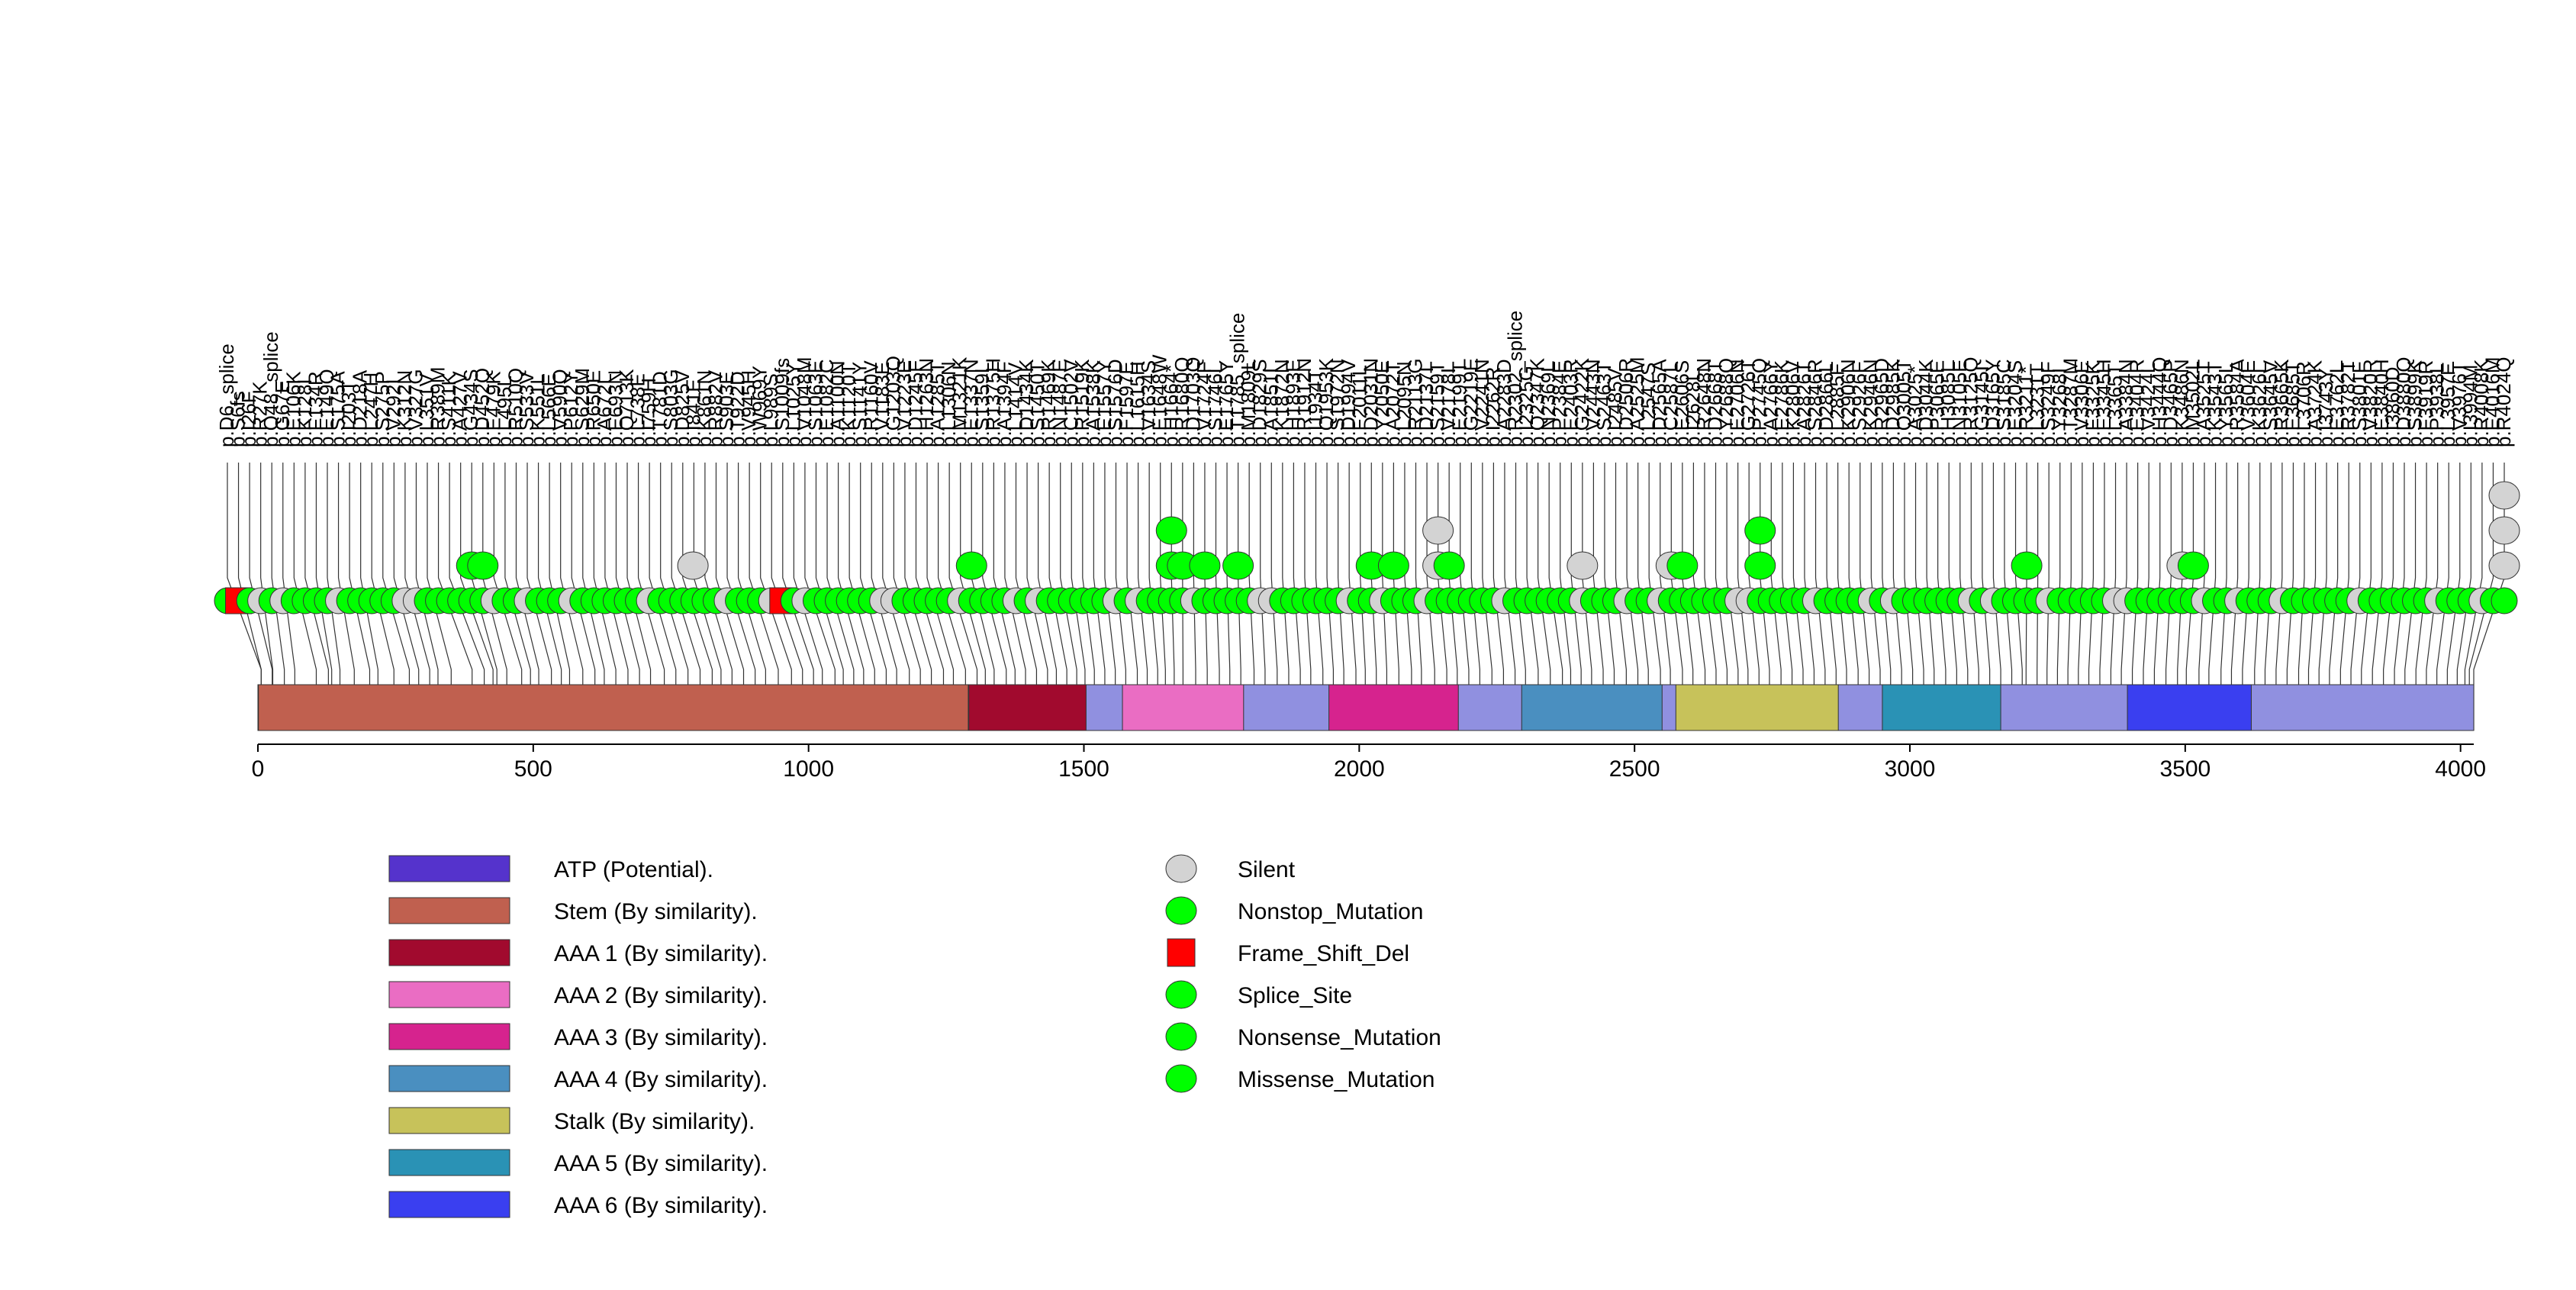  I want to click on mutation-label: p.K312N, so click(404, 409).